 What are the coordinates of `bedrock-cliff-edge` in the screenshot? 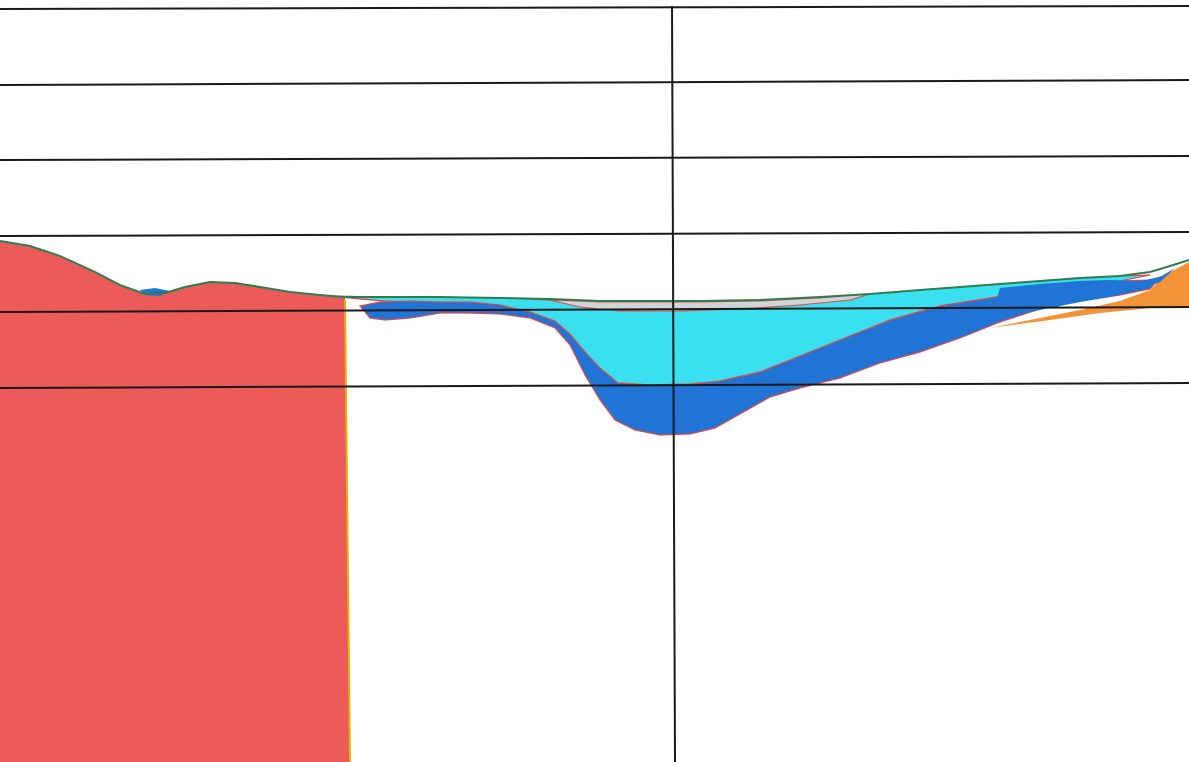 It's located at (347, 530).